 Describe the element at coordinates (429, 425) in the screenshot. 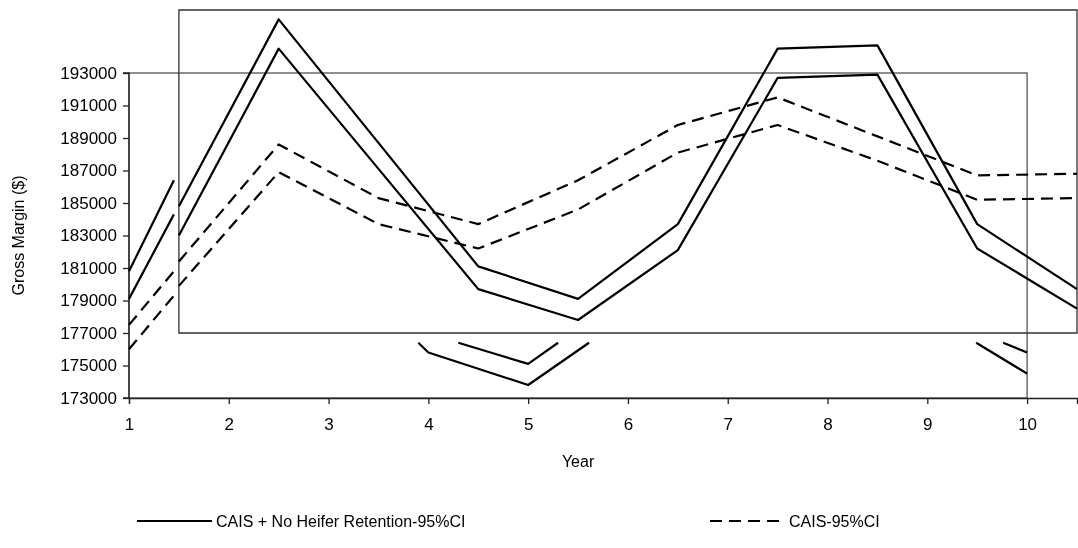

I see `x-tick-label: 4` at that location.